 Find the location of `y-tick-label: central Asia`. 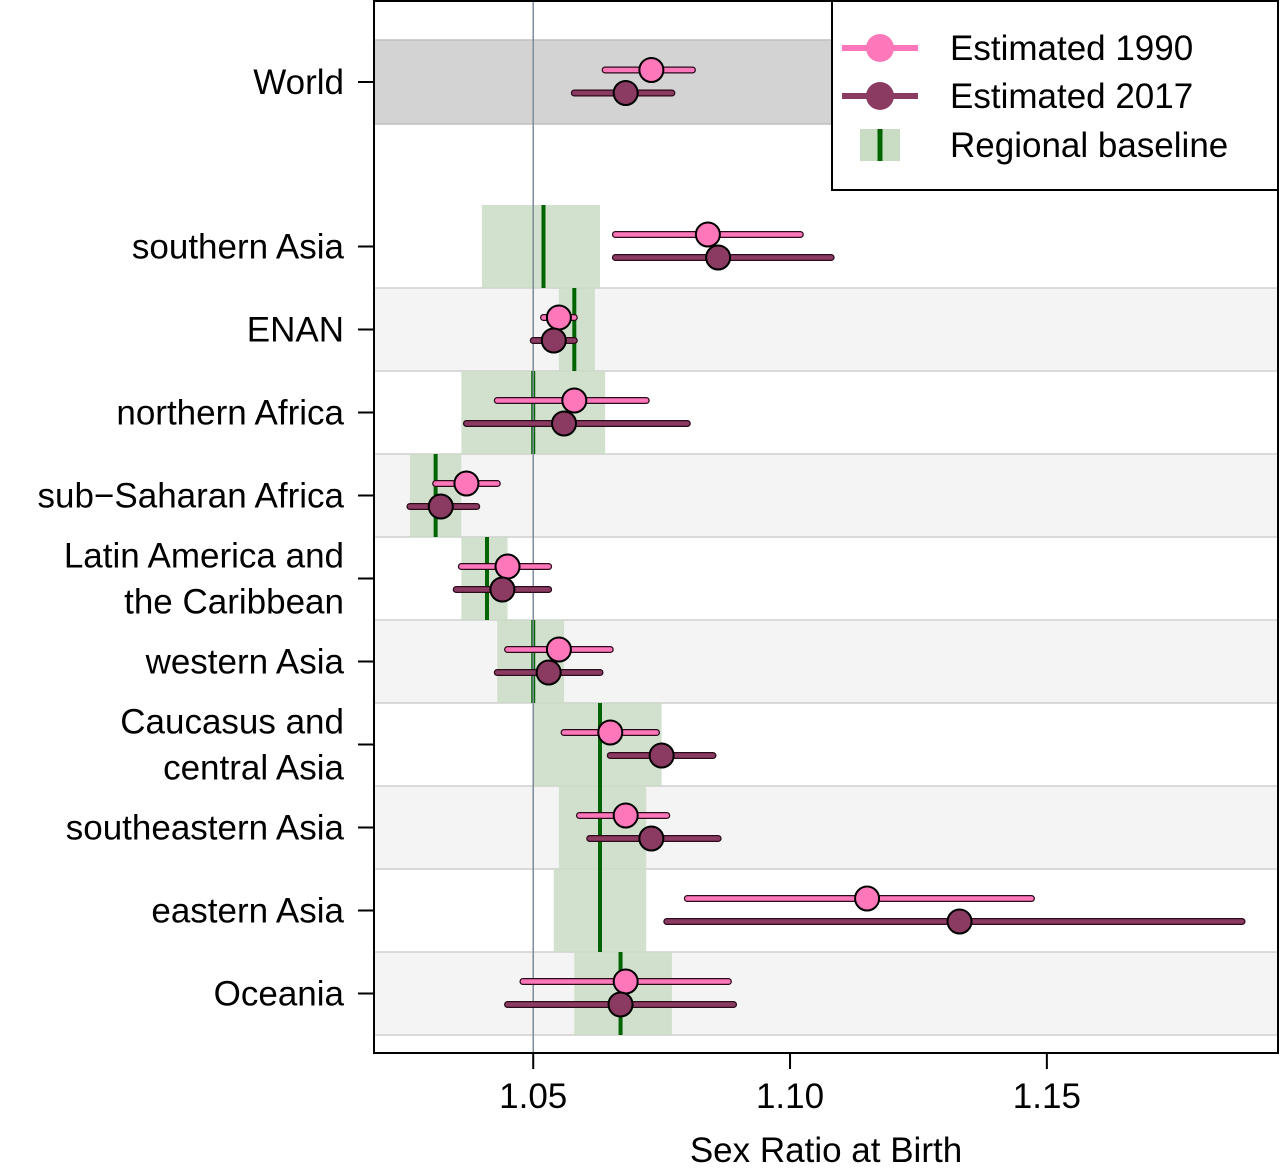

y-tick-label: central Asia is located at coordinates (253, 768).